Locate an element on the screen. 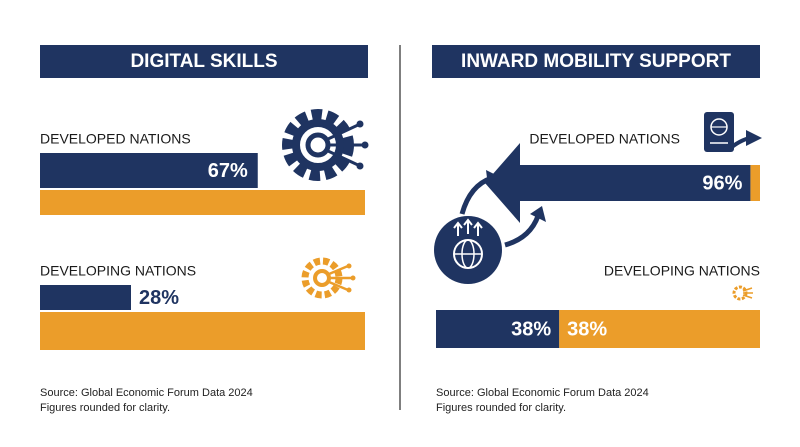  arrow-head is located at coordinates (502, 183).